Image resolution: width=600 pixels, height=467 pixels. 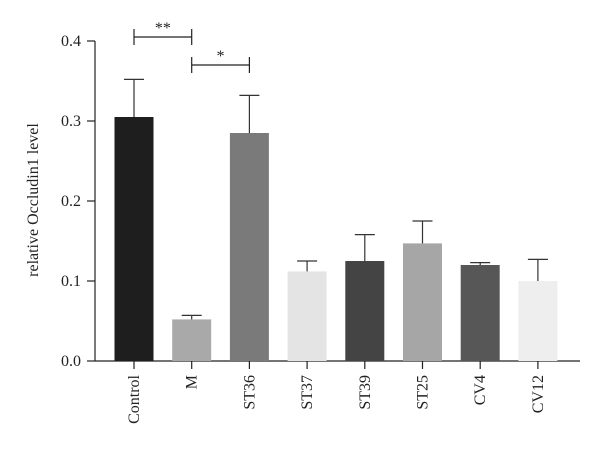 What do you see at coordinates (423, 392) in the screenshot?
I see `x-tick-label: ST25` at bounding box center [423, 392].